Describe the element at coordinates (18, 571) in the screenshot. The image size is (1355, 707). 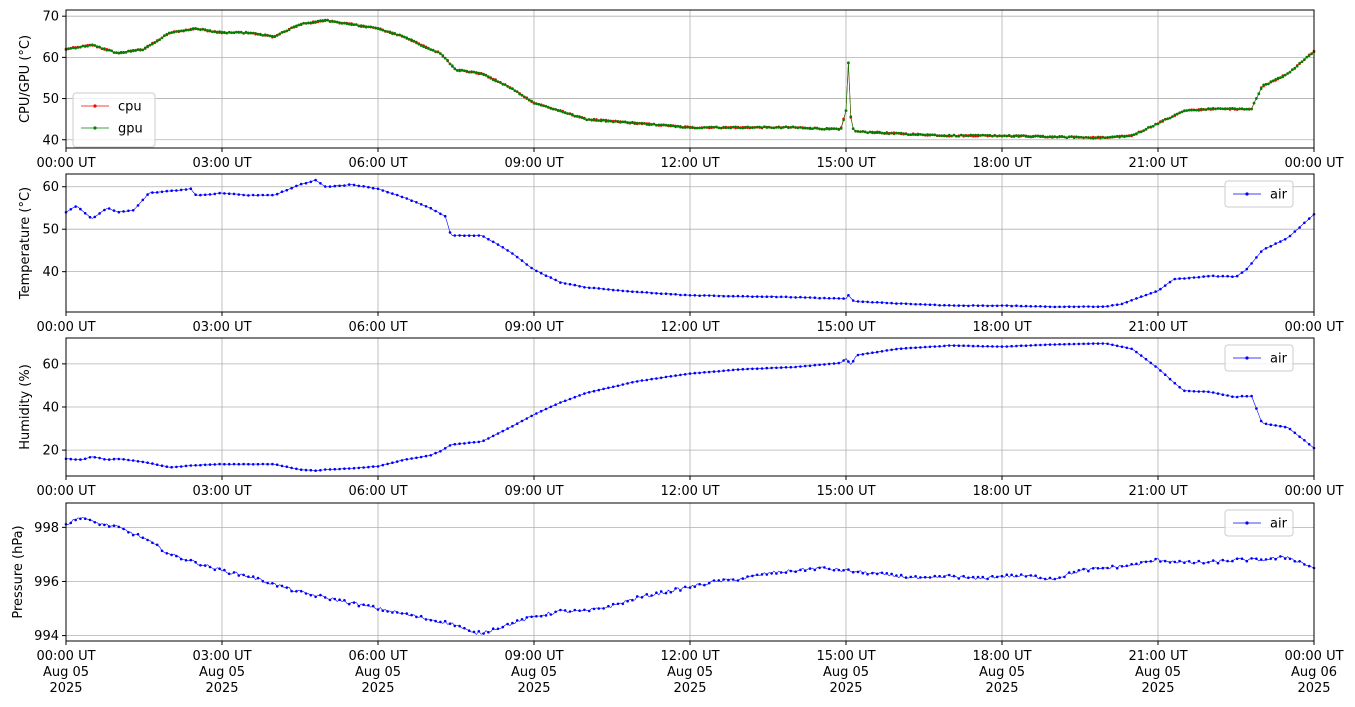
I see `y-axis-label: Pressure (hPa)` at that location.